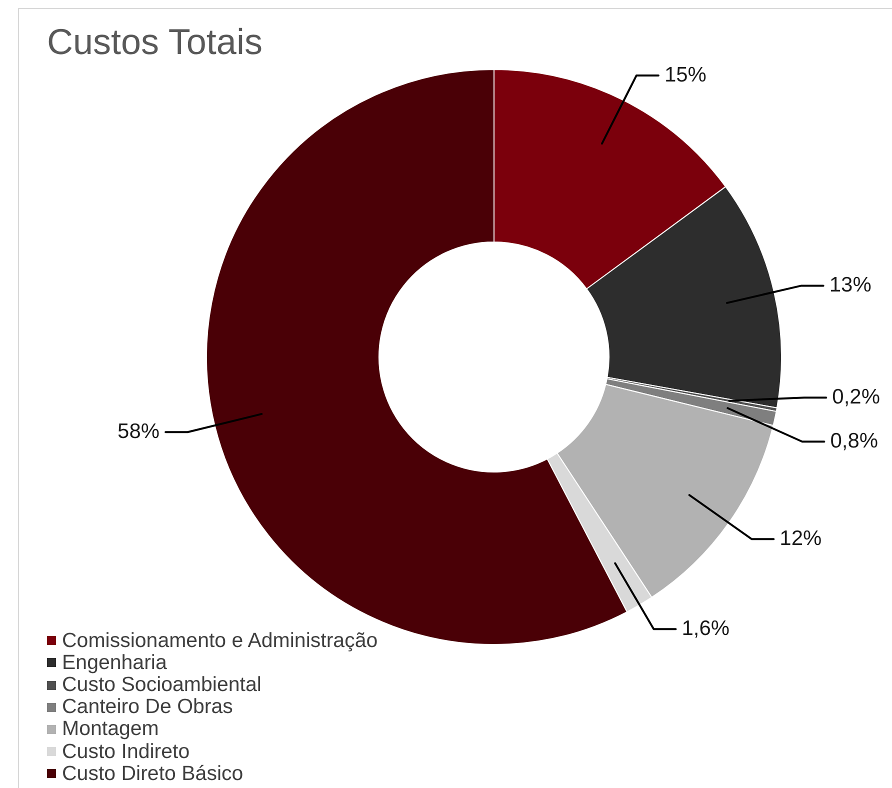  I want to click on data-label: 0,8%, so click(854, 440).